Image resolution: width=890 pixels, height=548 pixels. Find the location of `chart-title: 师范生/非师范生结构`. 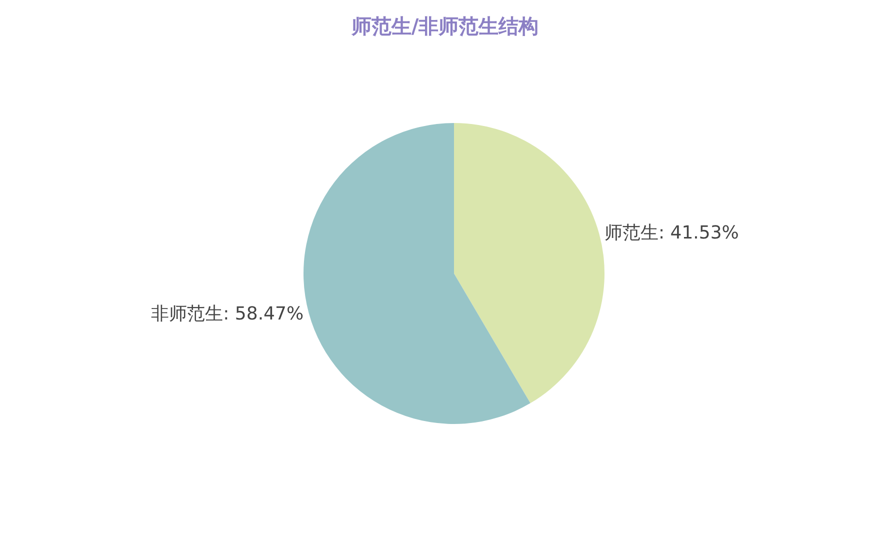

chart-title: 师范生/非师范生结构 is located at coordinates (444, 26).